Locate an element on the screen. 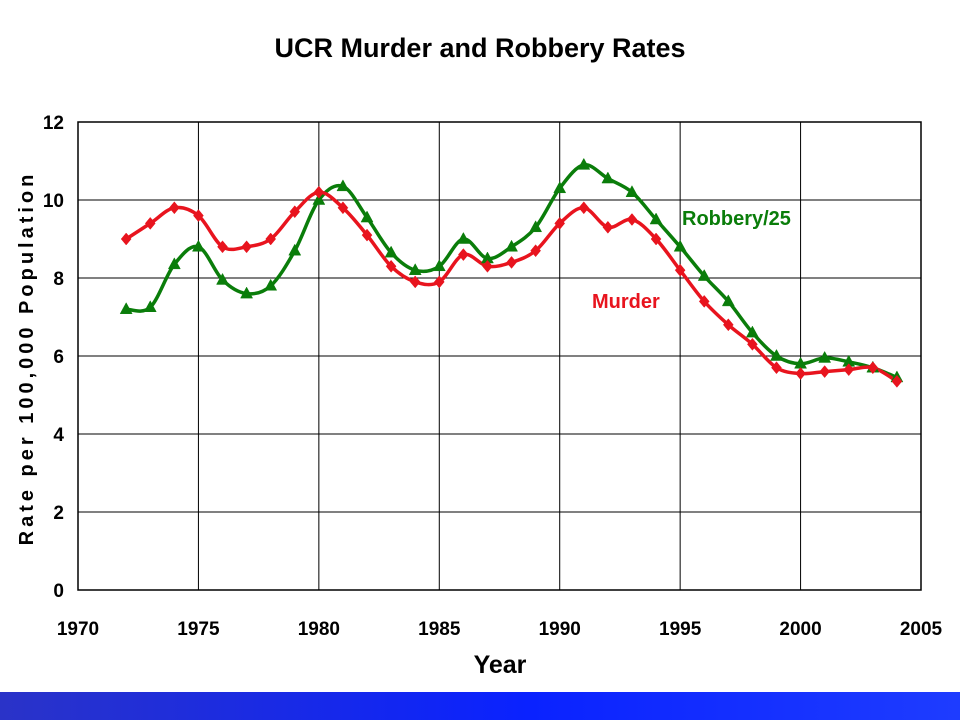 The image size is (960, 720). y-tick-label: 2 is located at coordinates (58, 513).